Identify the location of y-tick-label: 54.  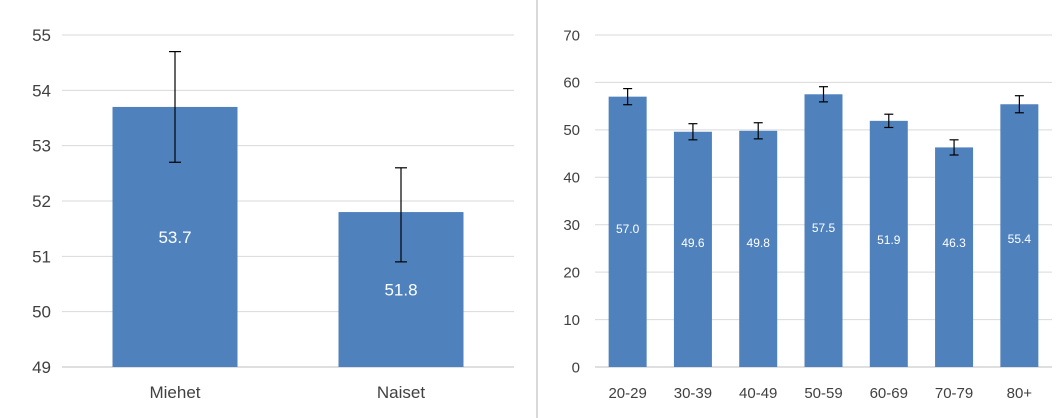
(41, 90).